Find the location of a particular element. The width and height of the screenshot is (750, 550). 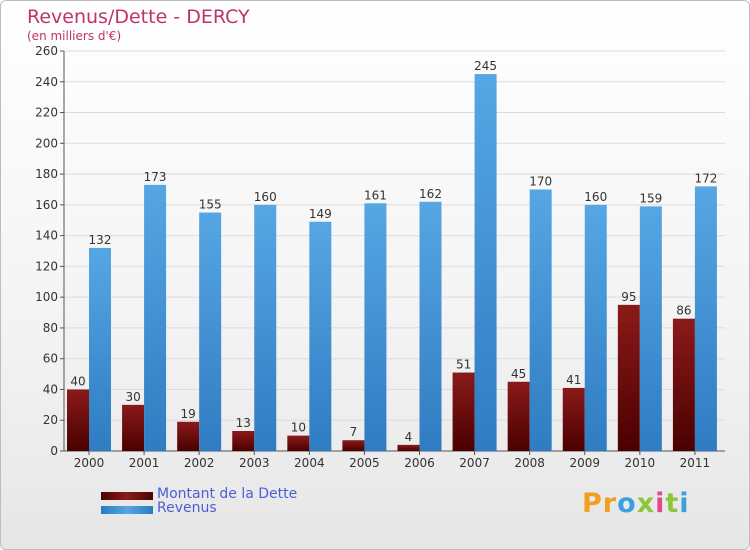

y-tick-label: 40 is located at coordinates (50, 389).